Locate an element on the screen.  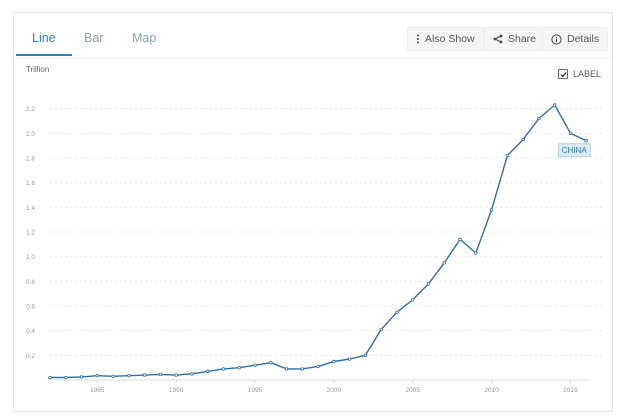
x-tick-label: 1995 is located at coordinates (255, 390).